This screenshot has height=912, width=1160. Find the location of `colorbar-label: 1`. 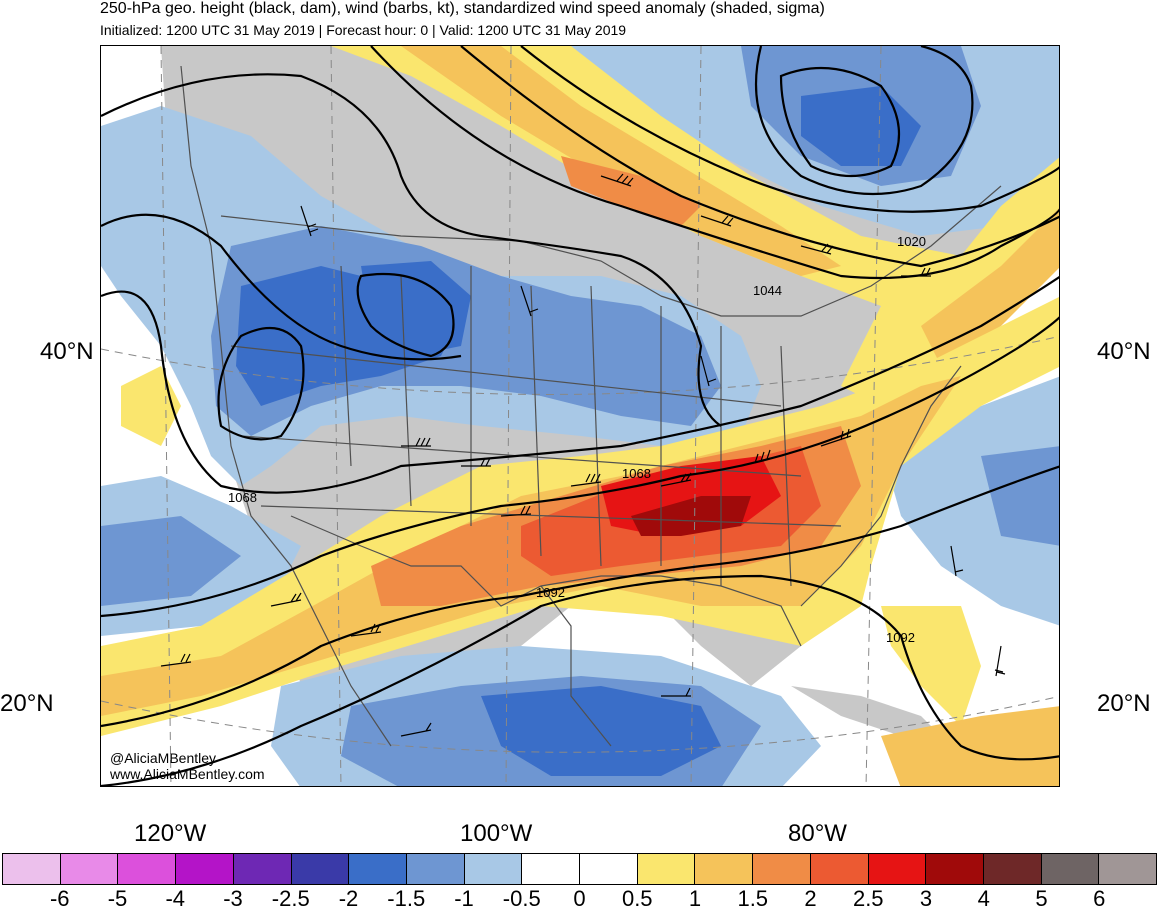

colorbar-label: 1 is located at coordinates (695, 898).